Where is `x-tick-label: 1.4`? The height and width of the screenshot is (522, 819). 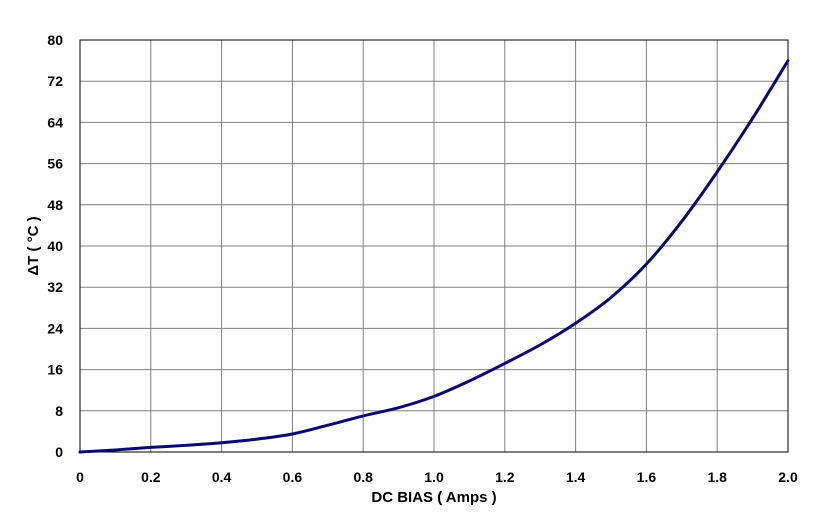
x-tick-label: 1.4 is located at coordinates (576, 477).